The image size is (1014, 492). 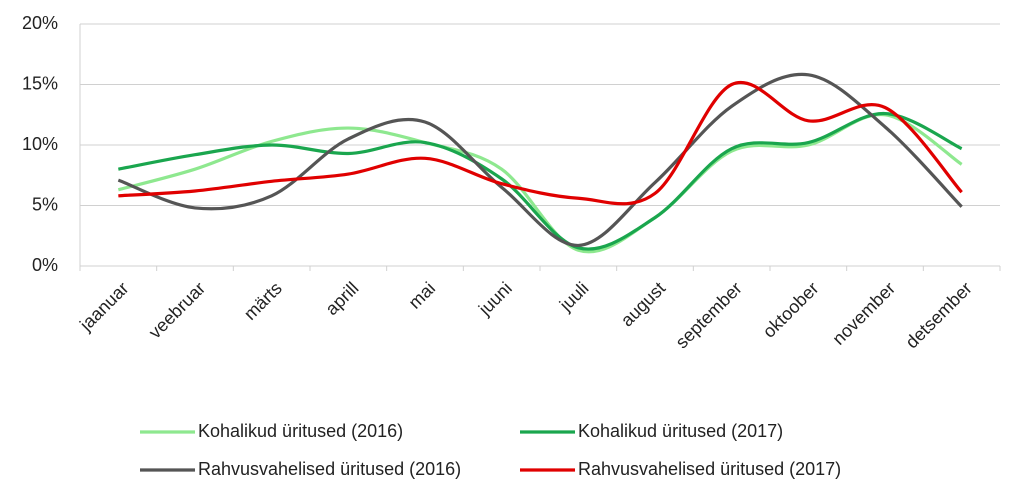 I want to click on y-tick-label: 5%, so click(x=45, y=204).